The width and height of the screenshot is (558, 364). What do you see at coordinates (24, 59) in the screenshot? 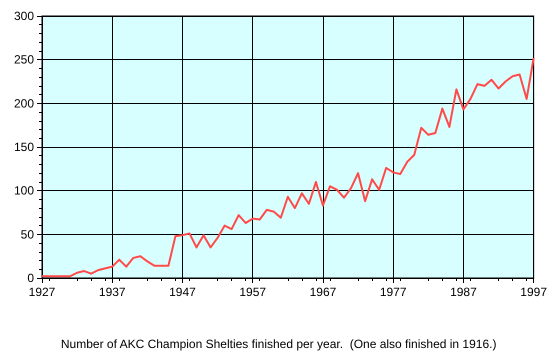
I see `y-tick-label: 250` at bounding box center [24, 59].